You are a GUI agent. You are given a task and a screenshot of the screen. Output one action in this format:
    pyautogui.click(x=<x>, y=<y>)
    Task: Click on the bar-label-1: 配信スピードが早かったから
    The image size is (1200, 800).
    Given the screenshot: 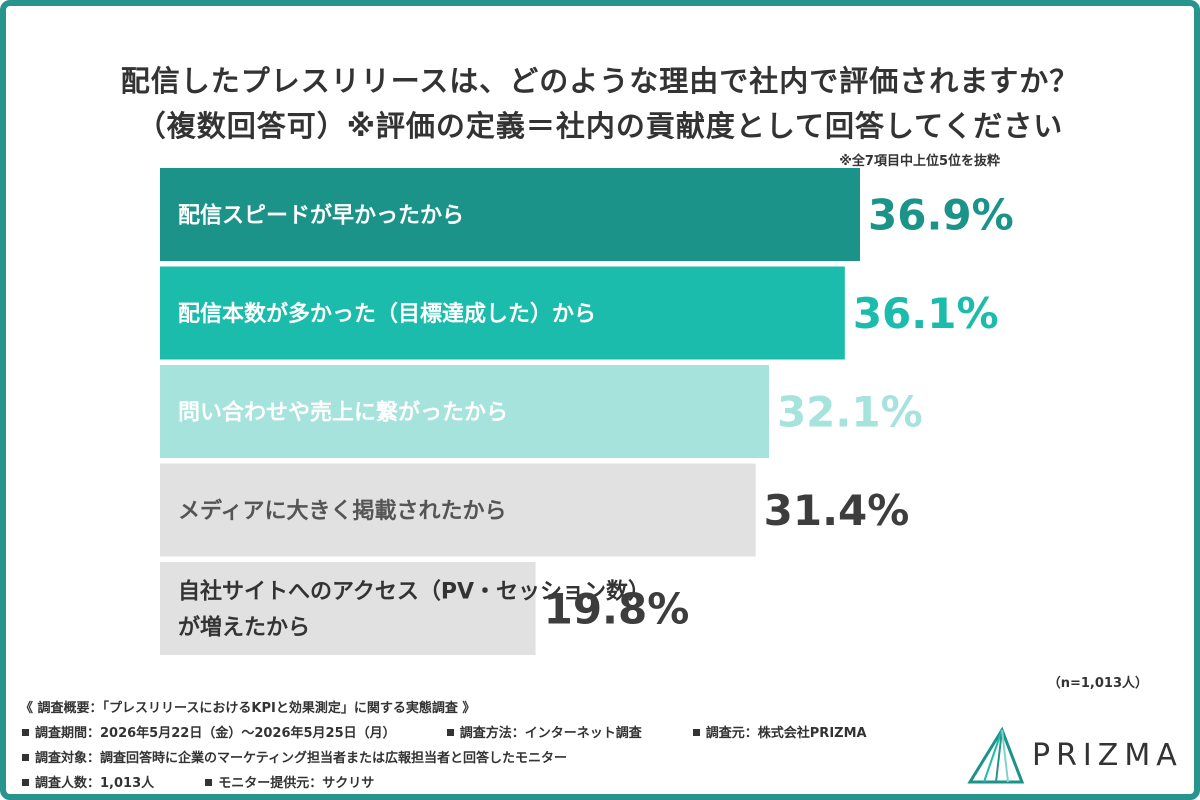 What is the action you would take?
    pyautogui.click(x=321, y=216)
    